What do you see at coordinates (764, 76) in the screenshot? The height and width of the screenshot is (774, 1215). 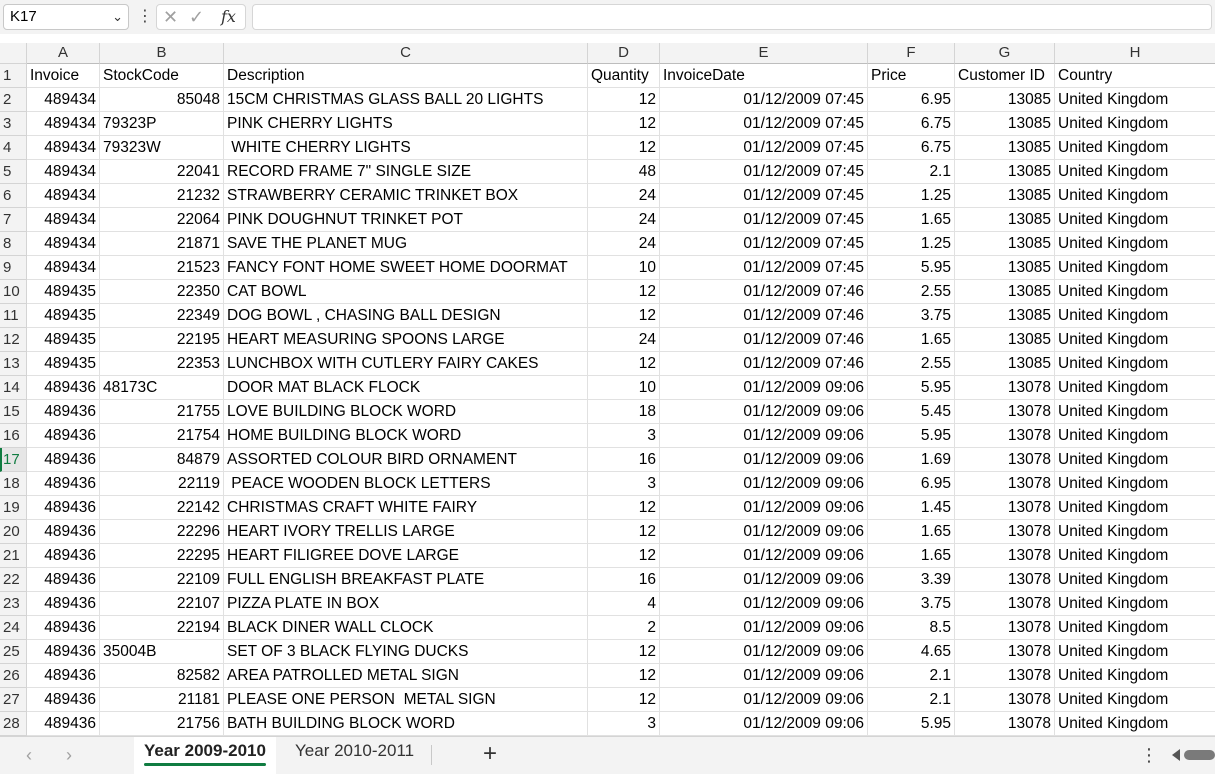 I see `header-cell-invoicedate: InvoiceDate` at bounding box center [764, 76].